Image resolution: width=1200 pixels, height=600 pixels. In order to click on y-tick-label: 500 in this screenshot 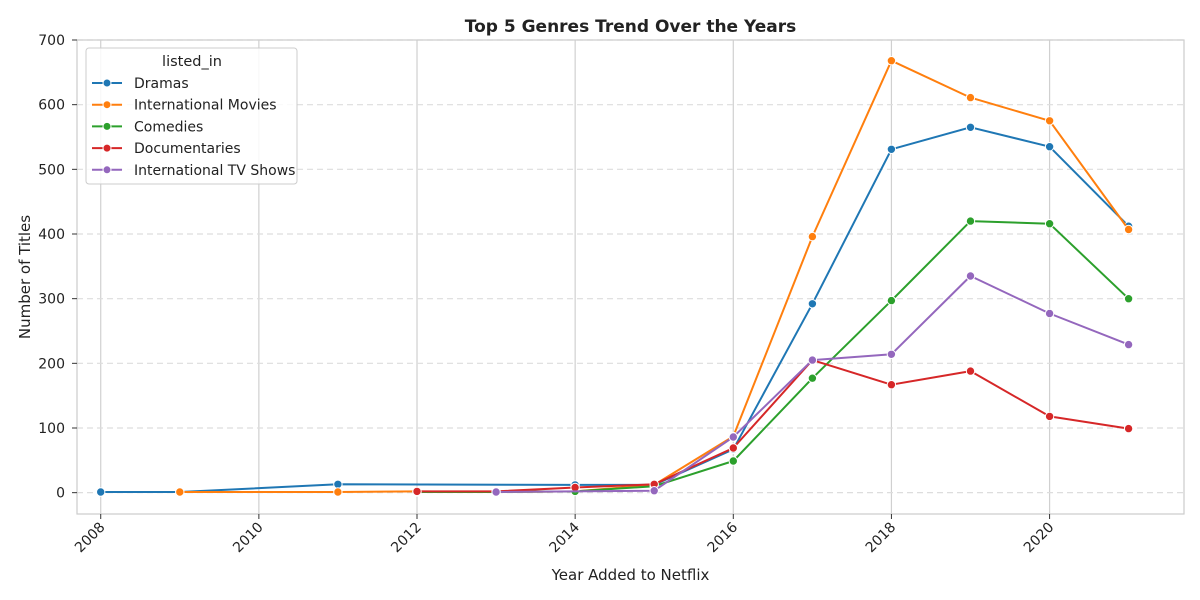, I will do `click(51, 170)`.